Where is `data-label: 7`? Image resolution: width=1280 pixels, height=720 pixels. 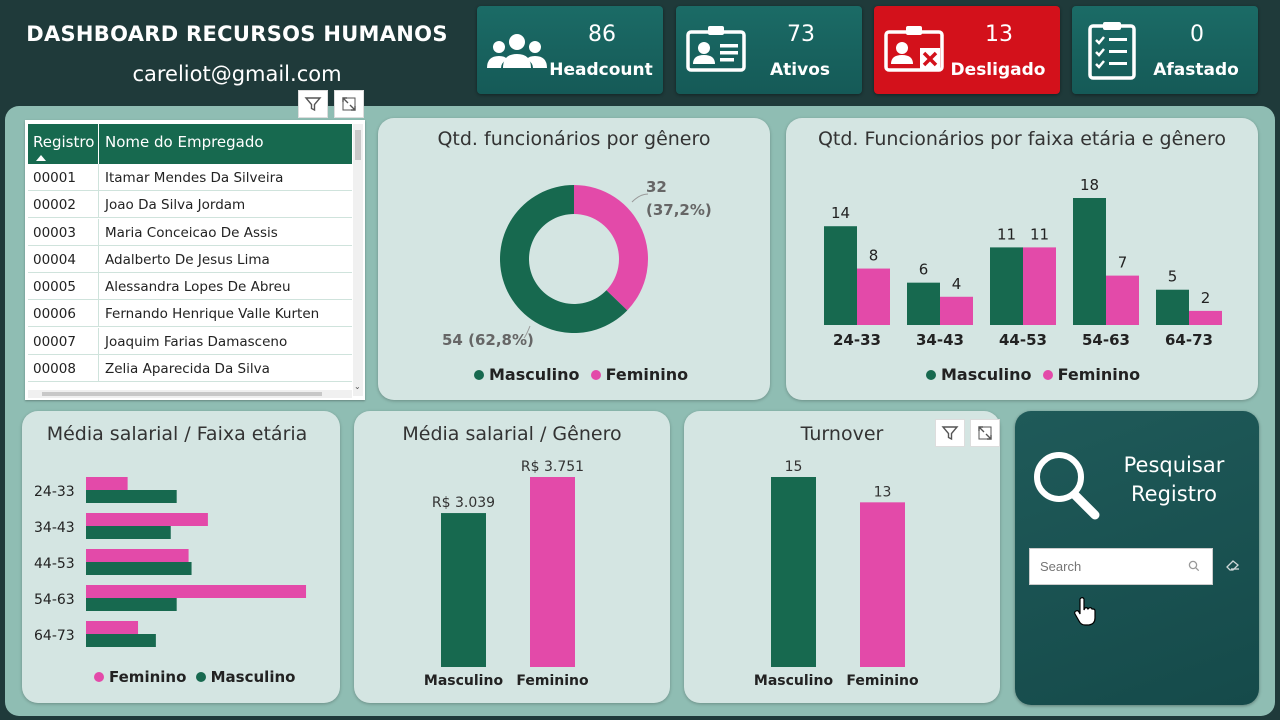 data-label: 7 is located at coordinates (1123, 263).